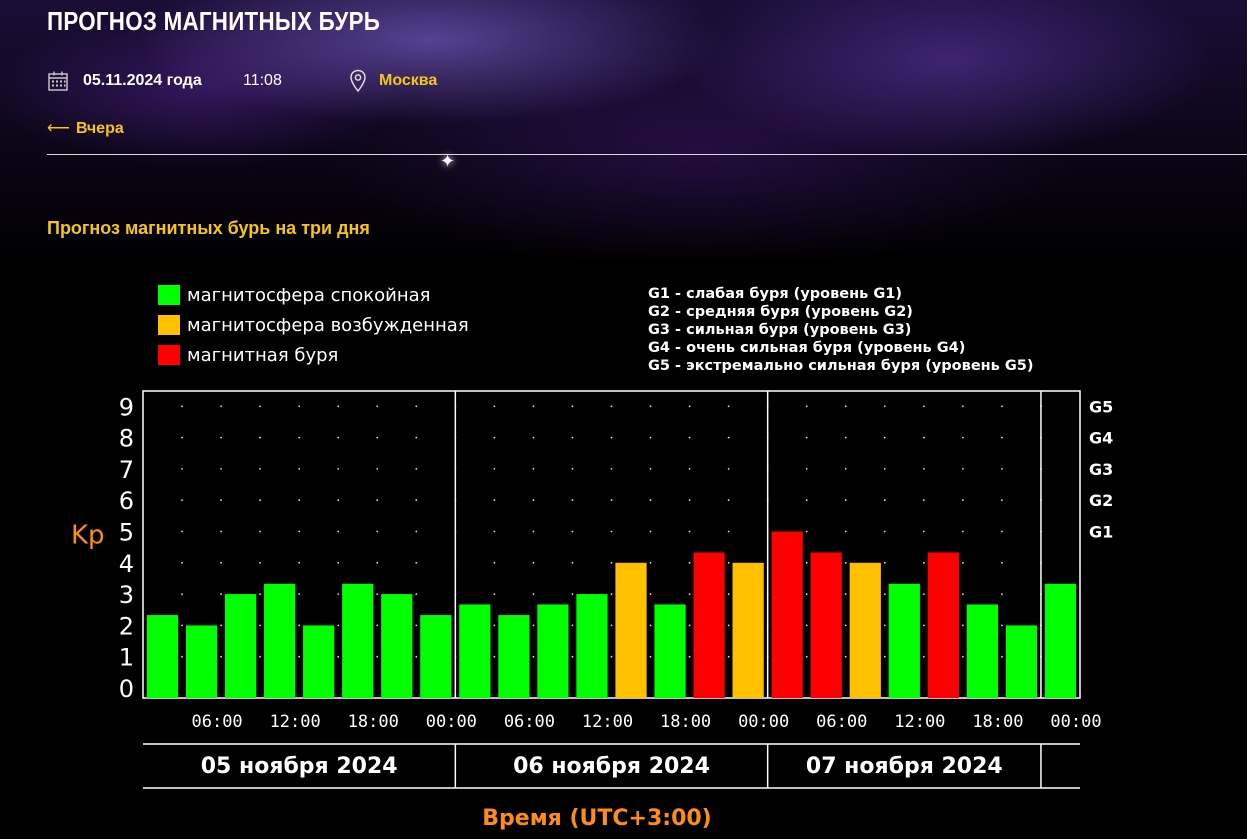 Image resolution: width=1247 pixels, height=839 pixels. Describe the element at coordinates (262, 355) in the screenshot. I see `legend-label-storm: магнитная буря` at that location.